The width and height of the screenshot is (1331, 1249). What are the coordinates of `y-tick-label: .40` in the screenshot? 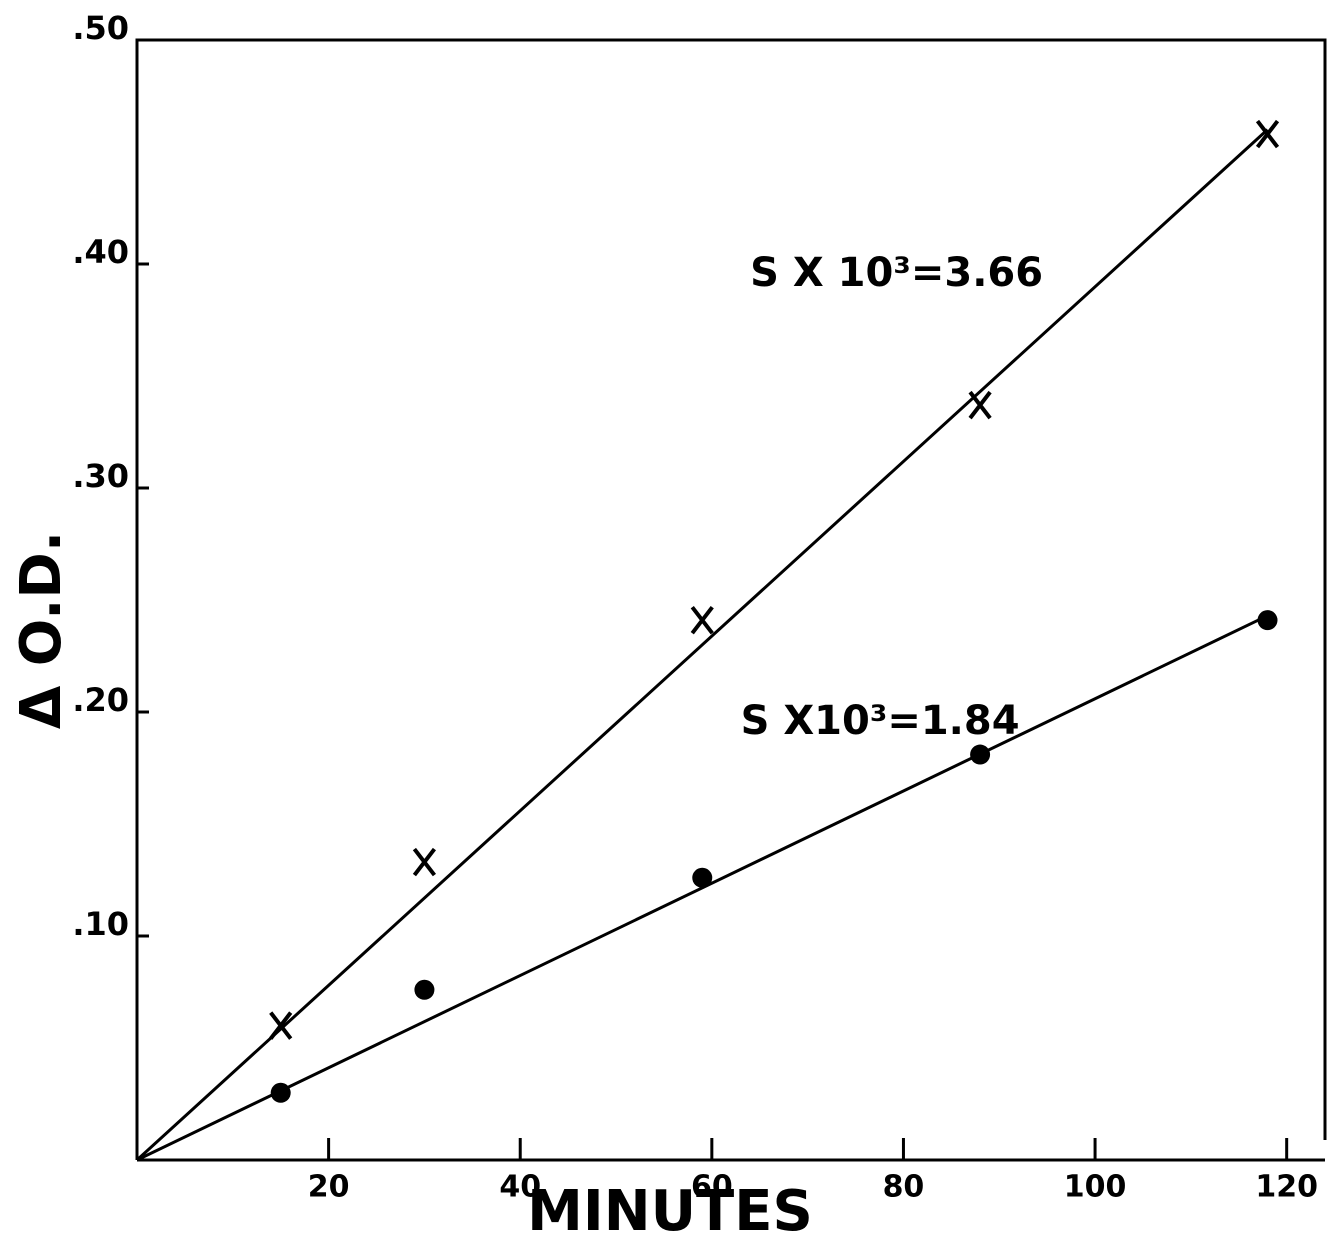 It's located at (100, 252).